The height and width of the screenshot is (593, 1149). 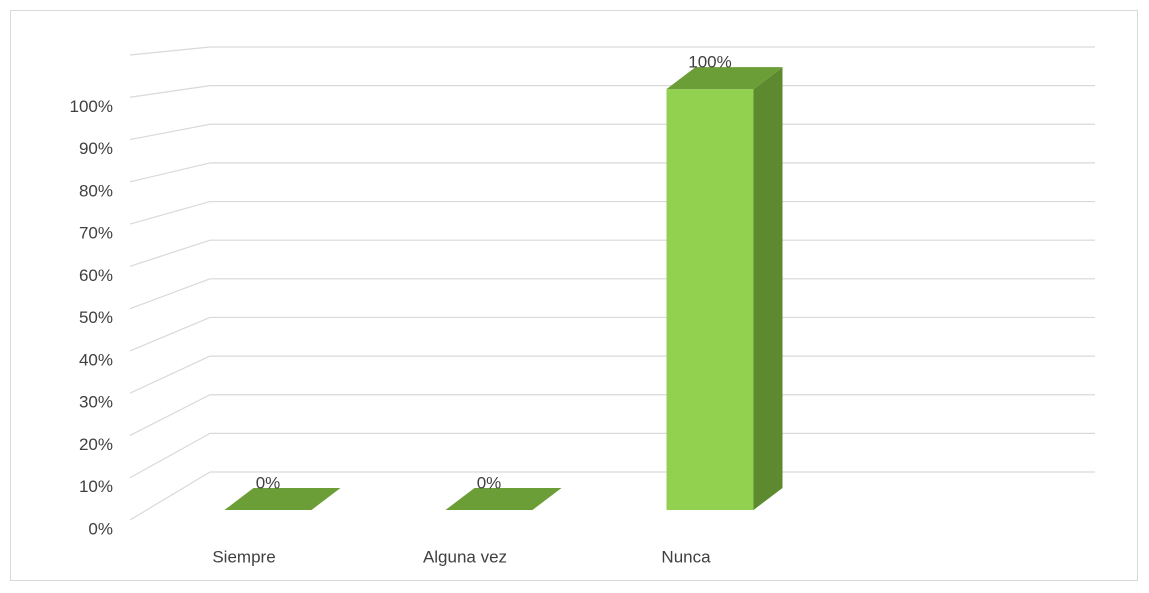 I want to click on y-tick-label: 30%, so click(x=96, y=402).